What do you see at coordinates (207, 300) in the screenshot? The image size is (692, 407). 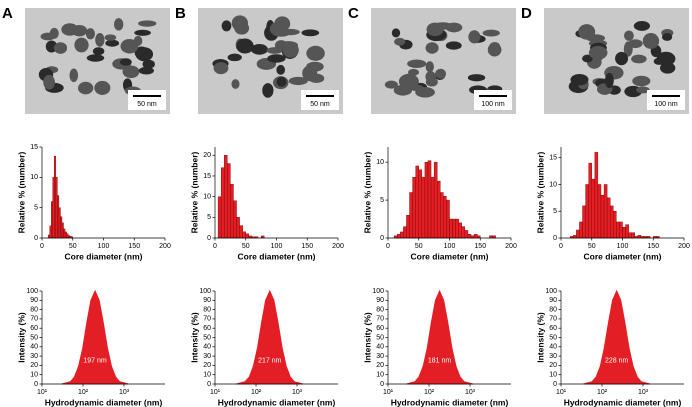 I see `y-tick-label: 90` at bounding box center [207, 300].